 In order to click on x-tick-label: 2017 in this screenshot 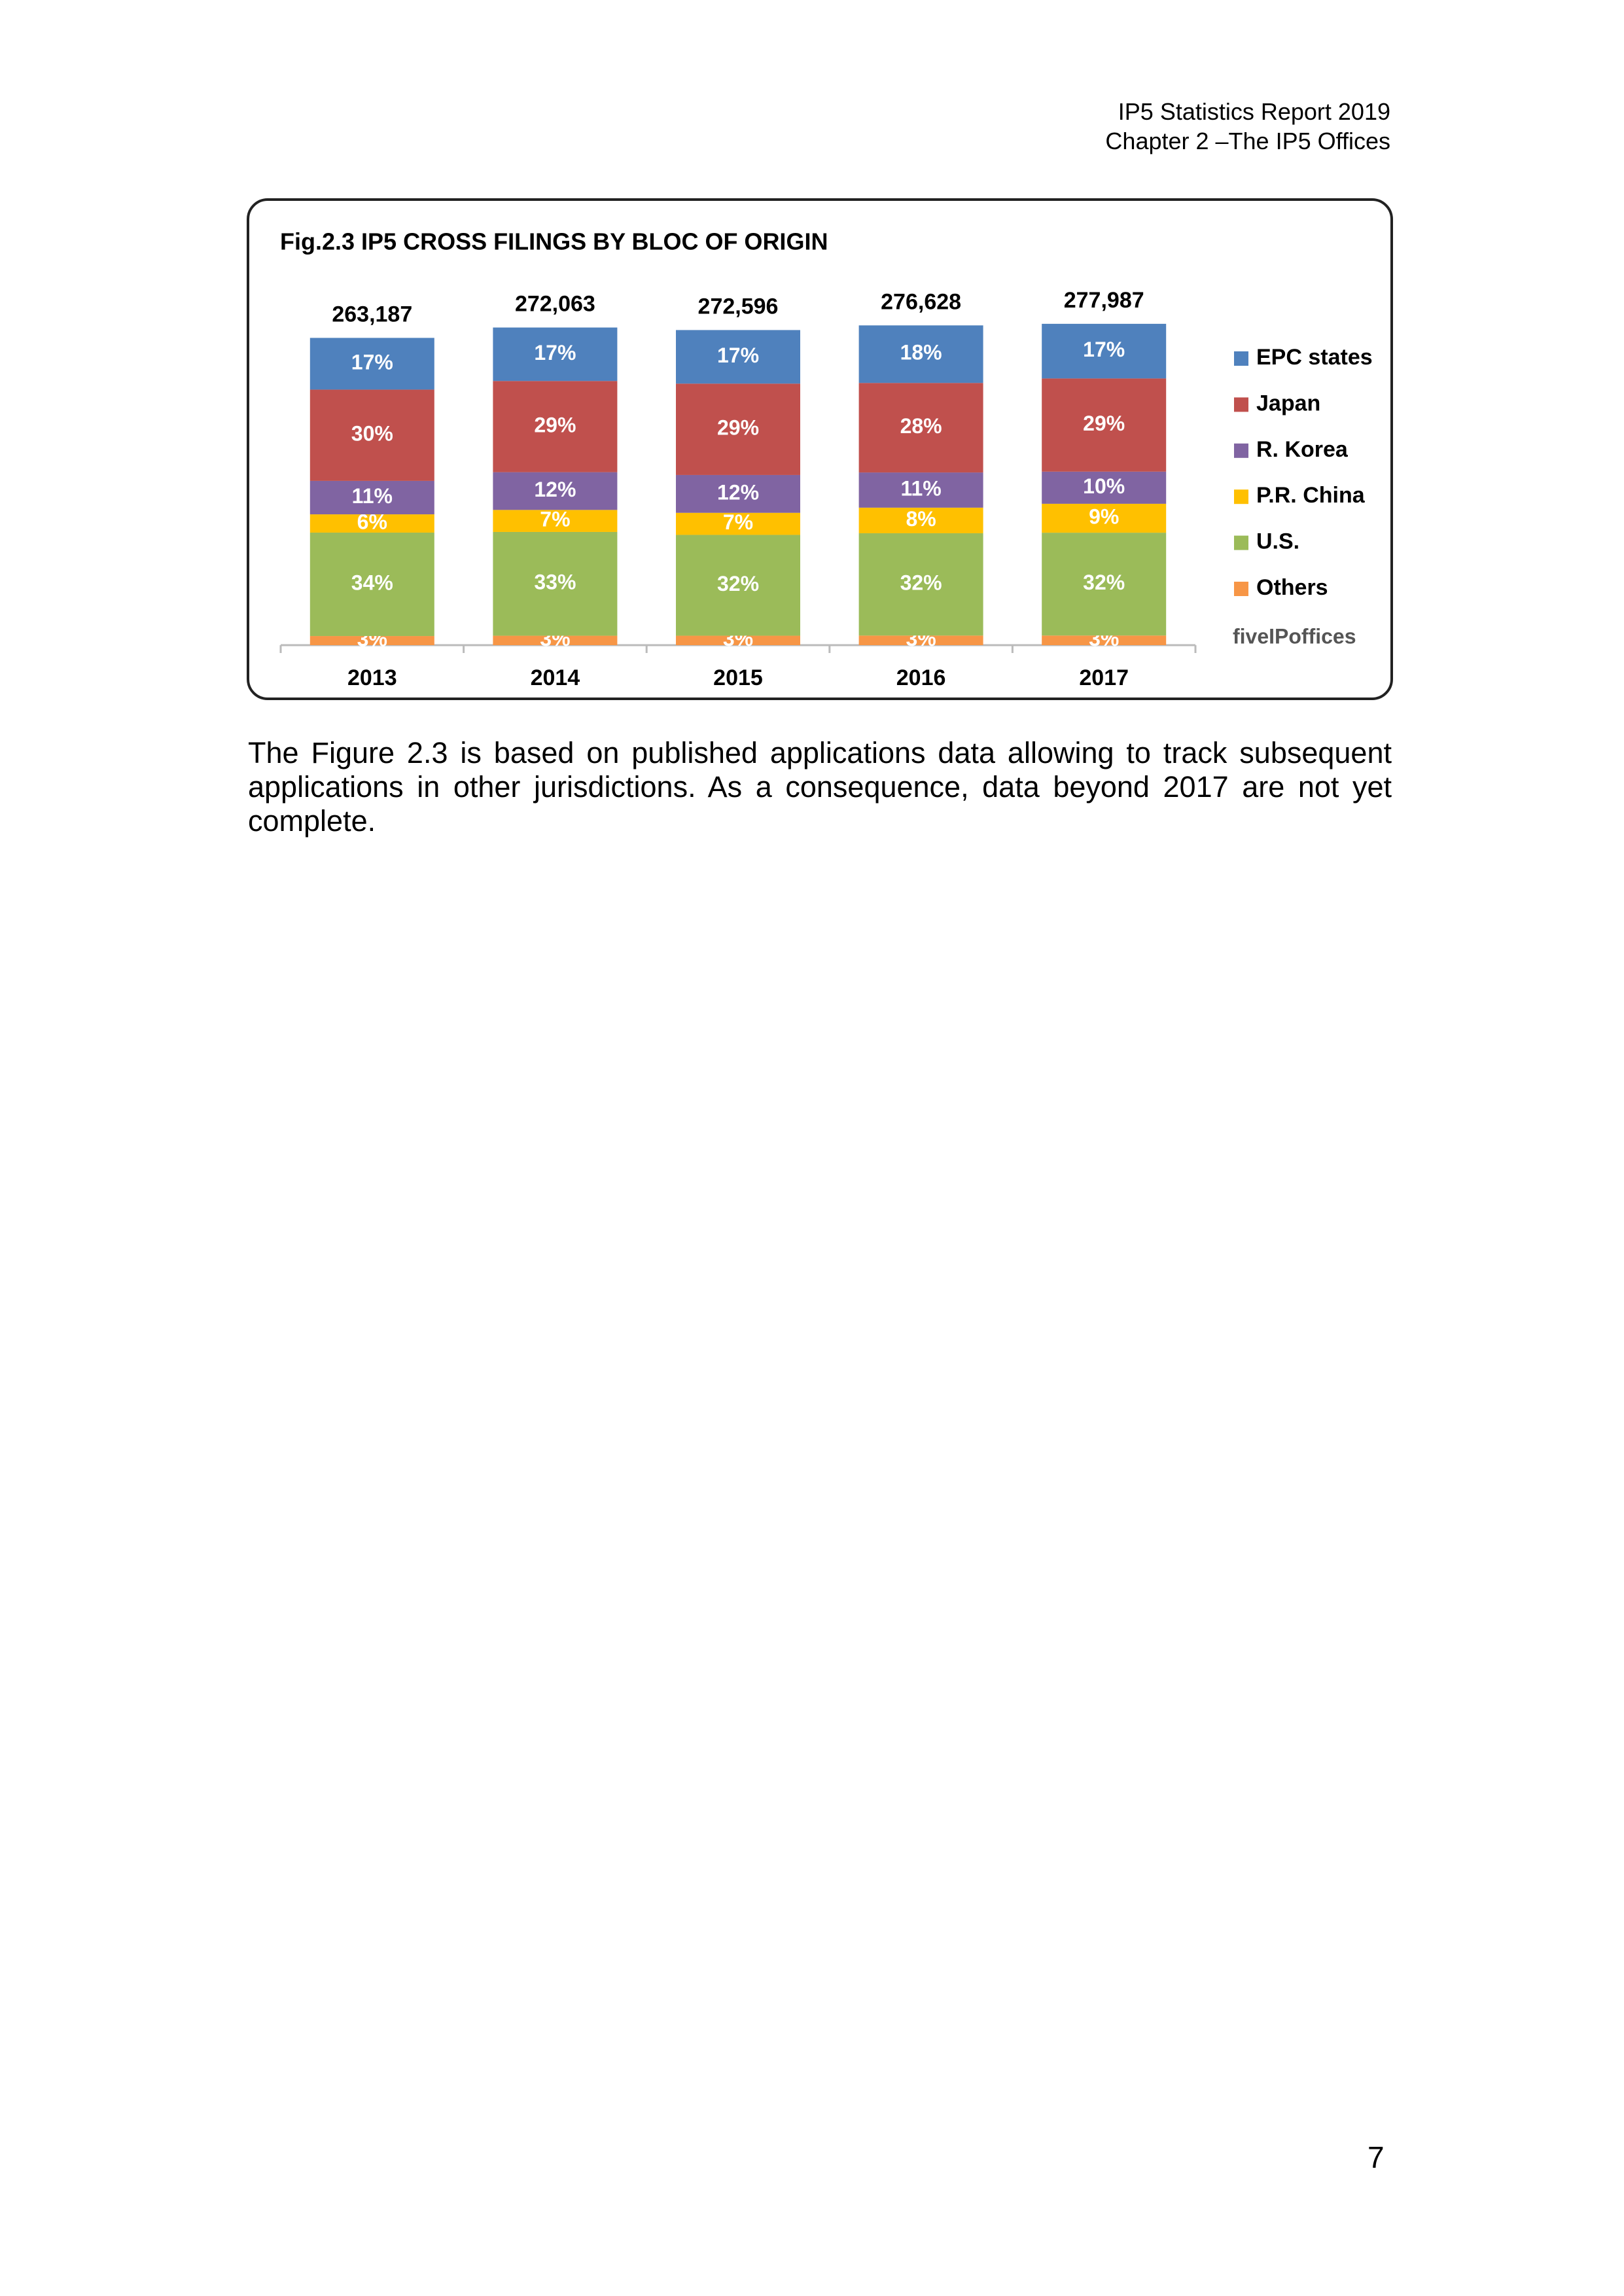, I will do `click(1104, 677)`.